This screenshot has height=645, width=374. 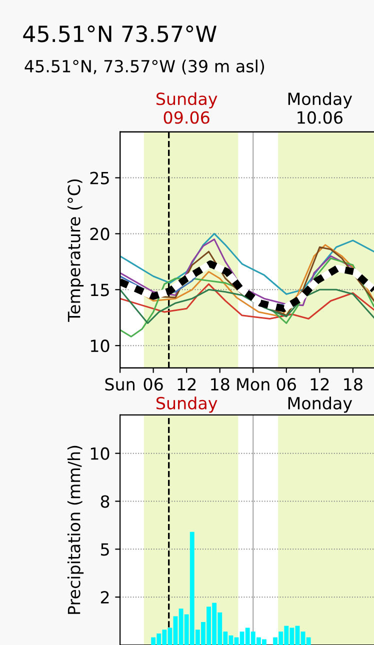 I want to click on y-tick-label: 2, so click(x=104, y=597).